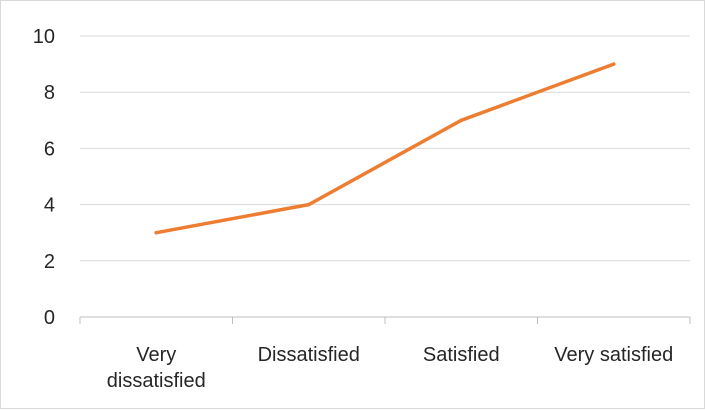 Image resolution: width=705 pixels, height=410 pixels. Describe the element at coordinates (49, 262) in the screenshot. I see `y-tick-label: 2` at that location.